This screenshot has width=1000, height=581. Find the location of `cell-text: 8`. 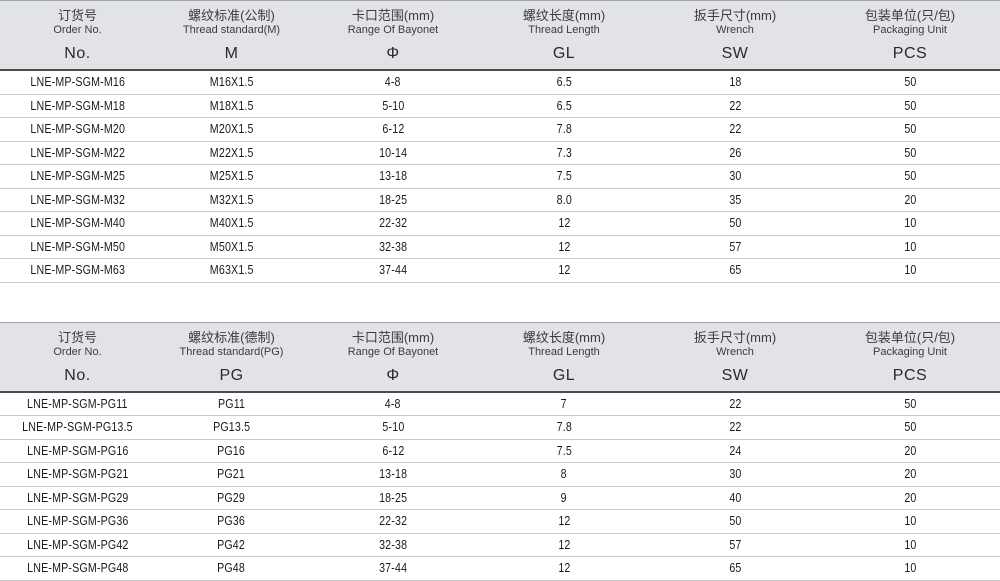

cell-text: 8 is located at coordinates (564, 474).